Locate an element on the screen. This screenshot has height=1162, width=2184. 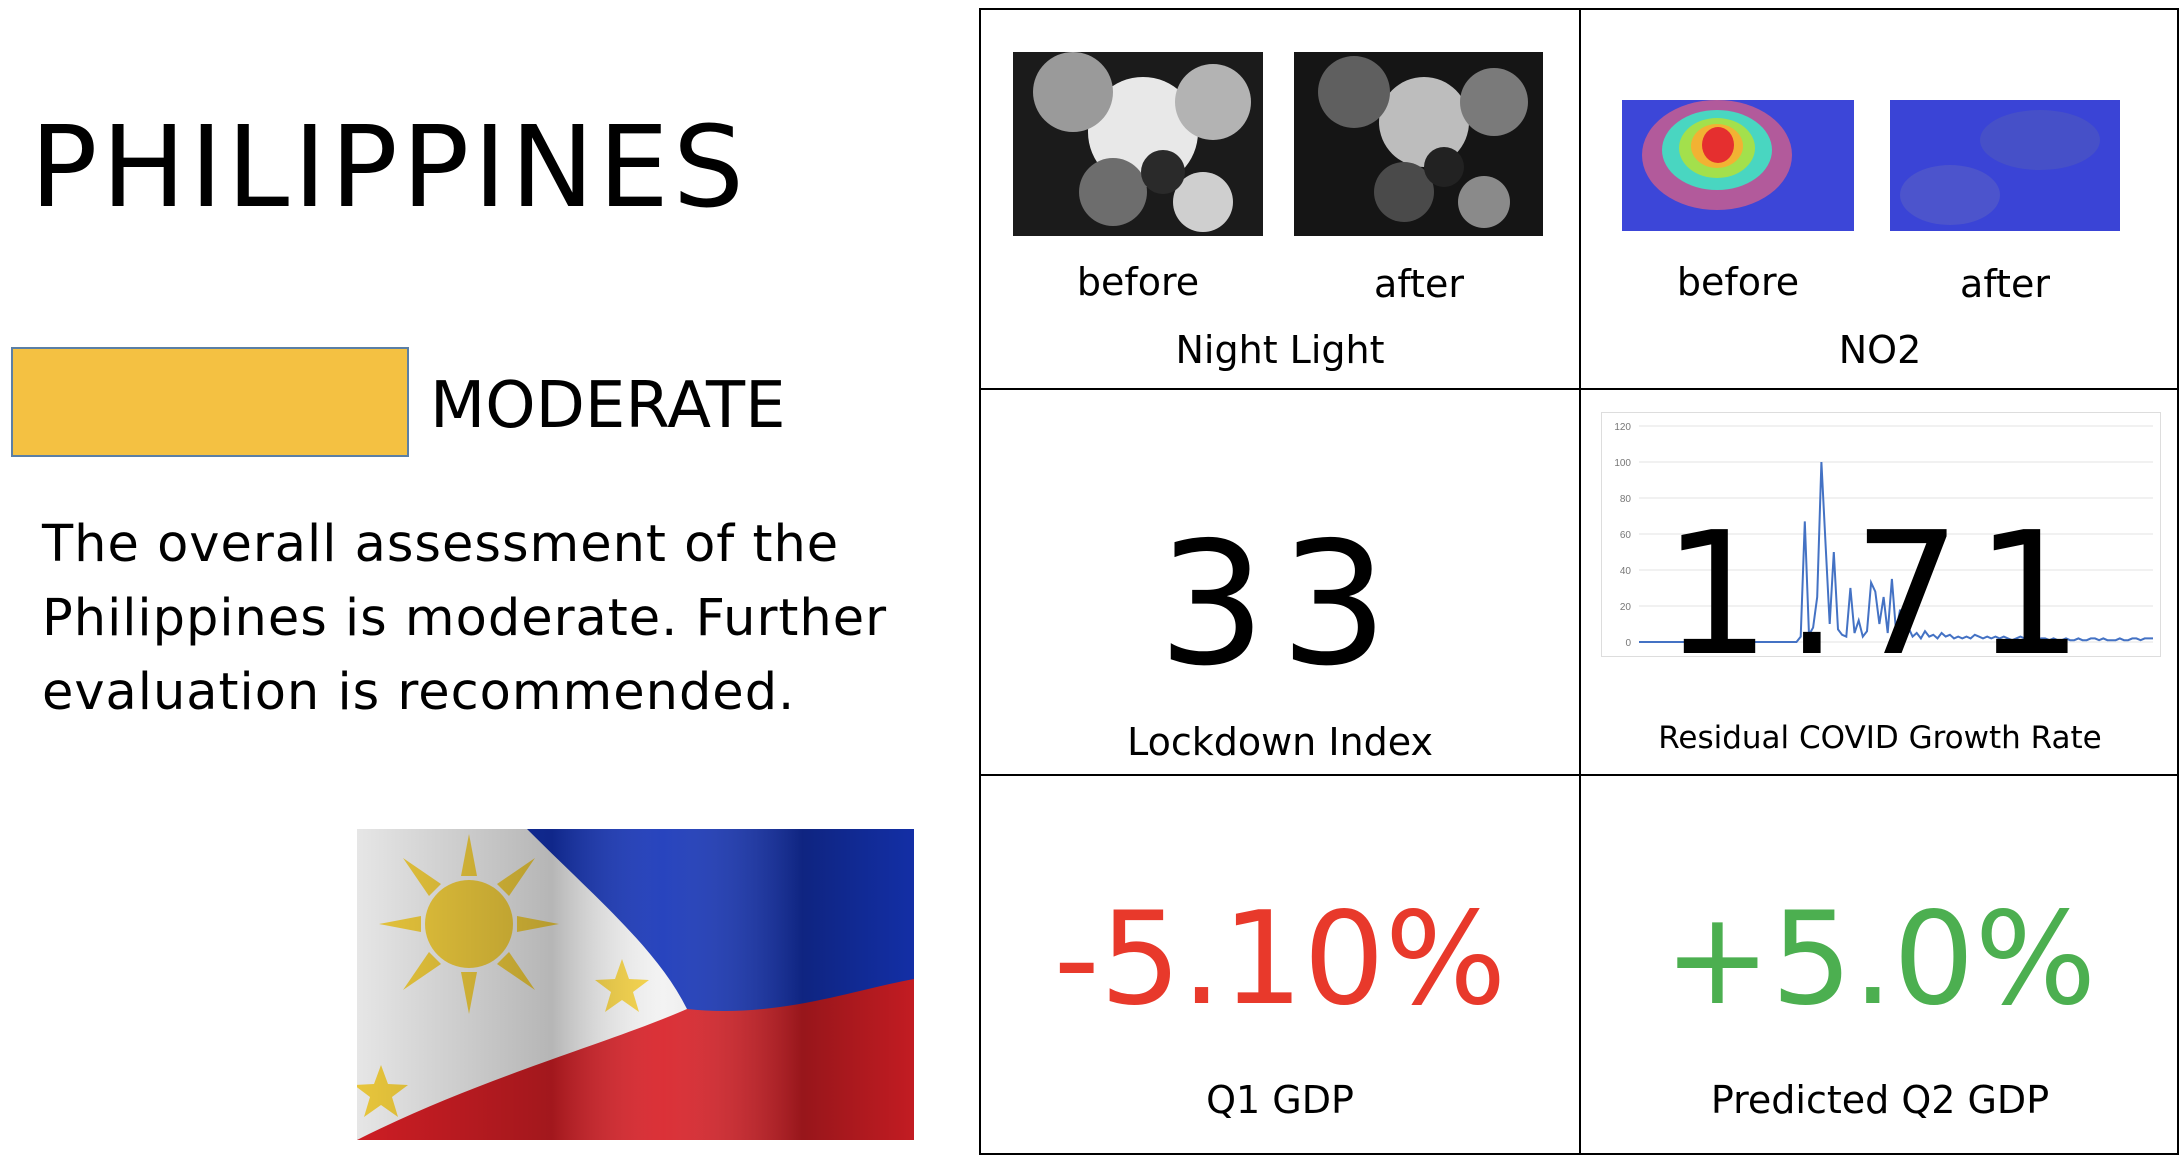
q2-gdp-value: +5.0% is located at coordinates (1880, 959).